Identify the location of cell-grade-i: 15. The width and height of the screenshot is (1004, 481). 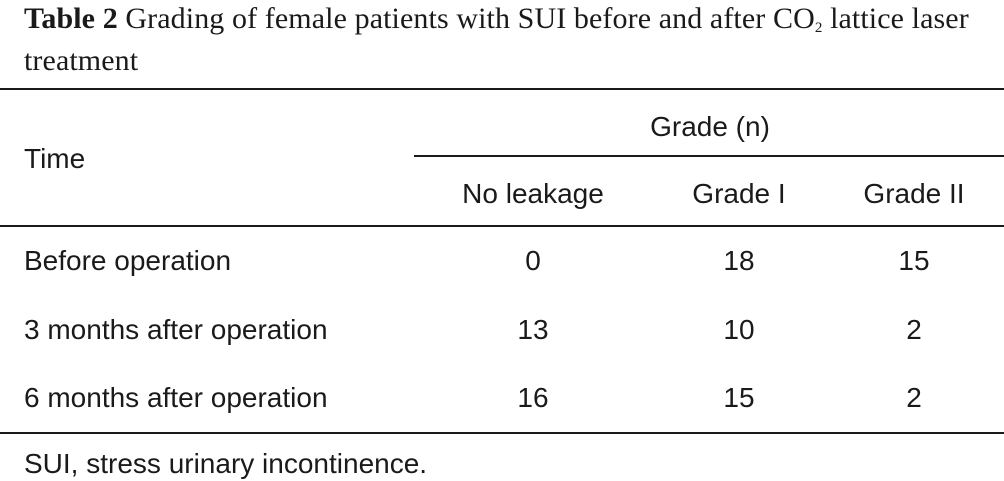
(739, 397).